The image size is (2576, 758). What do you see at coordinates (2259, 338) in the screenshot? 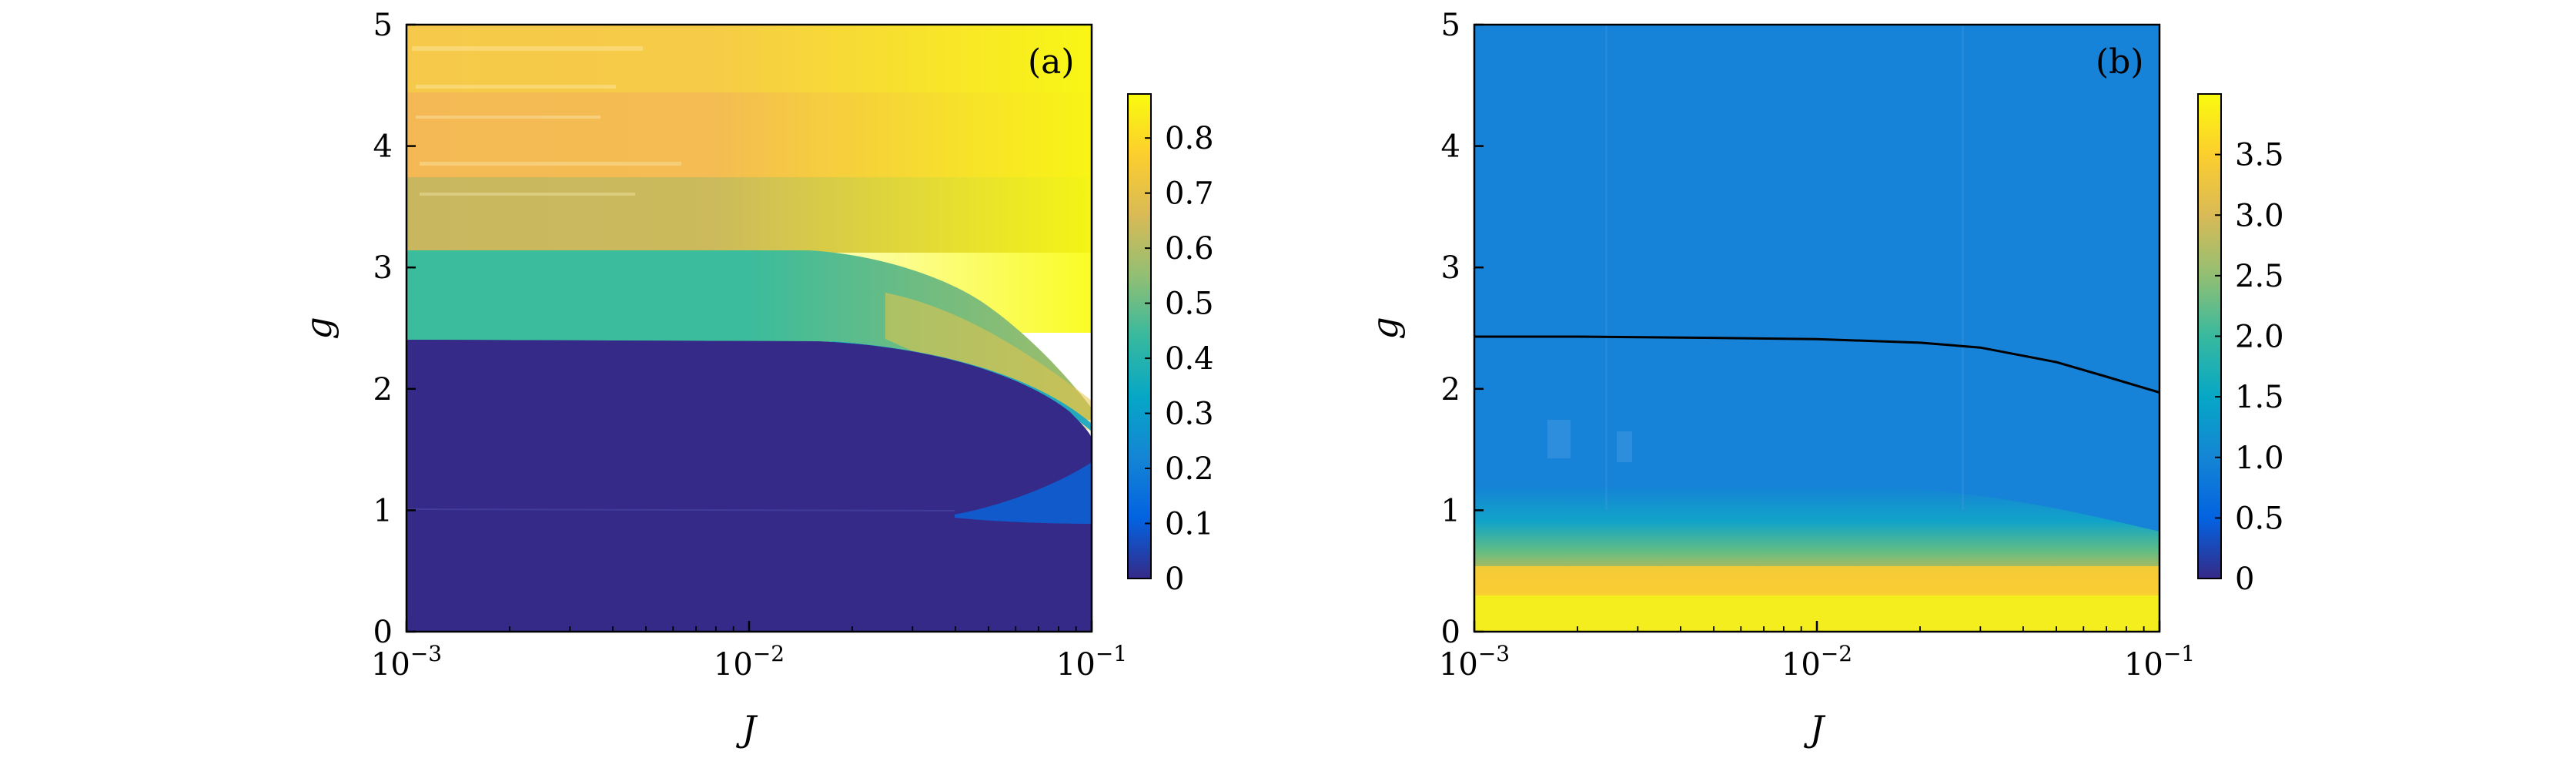
I see `colorbar-tick-label: 2.0` at bounding box center [2259, 338].